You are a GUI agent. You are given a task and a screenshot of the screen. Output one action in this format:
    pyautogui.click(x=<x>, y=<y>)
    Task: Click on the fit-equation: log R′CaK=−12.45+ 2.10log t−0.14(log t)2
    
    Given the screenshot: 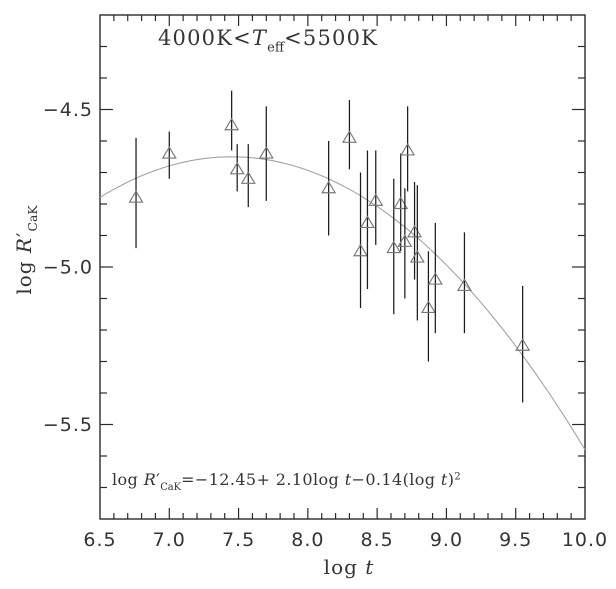 What is the action you would take?
    pyautogui.click(x=286, y=481)
    